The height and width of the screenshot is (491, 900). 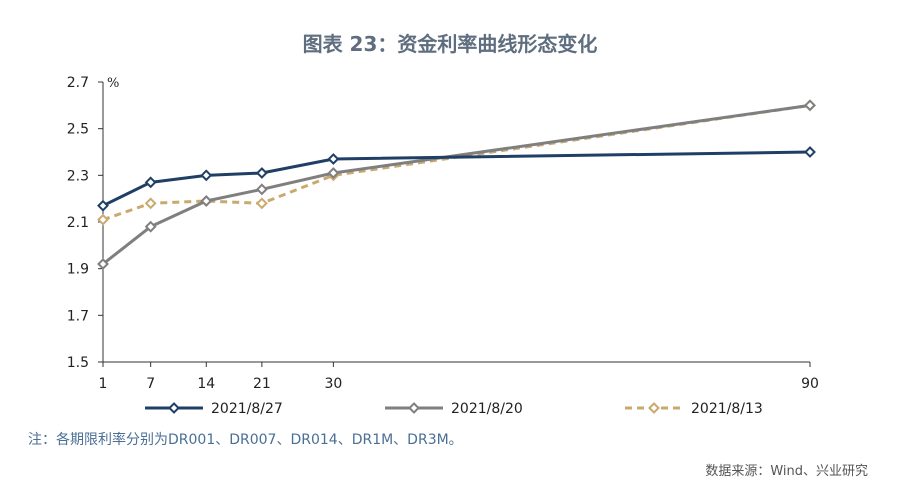 I want to click on y-tick-label: 2.7, so click(x=78, y=83).